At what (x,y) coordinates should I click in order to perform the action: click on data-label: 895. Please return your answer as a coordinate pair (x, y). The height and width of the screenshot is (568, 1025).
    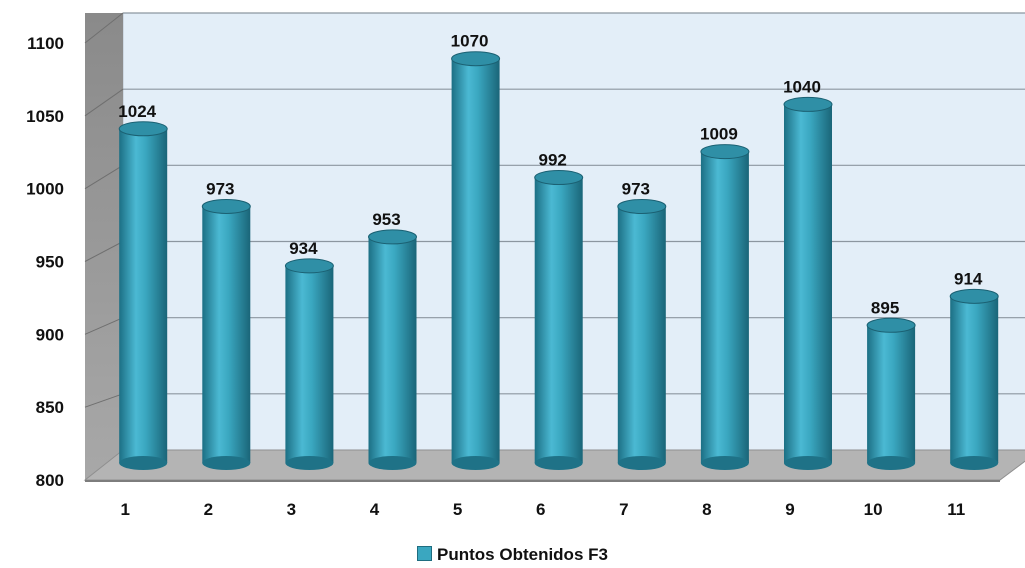
    Looking at the image, I should click on (885, 307).